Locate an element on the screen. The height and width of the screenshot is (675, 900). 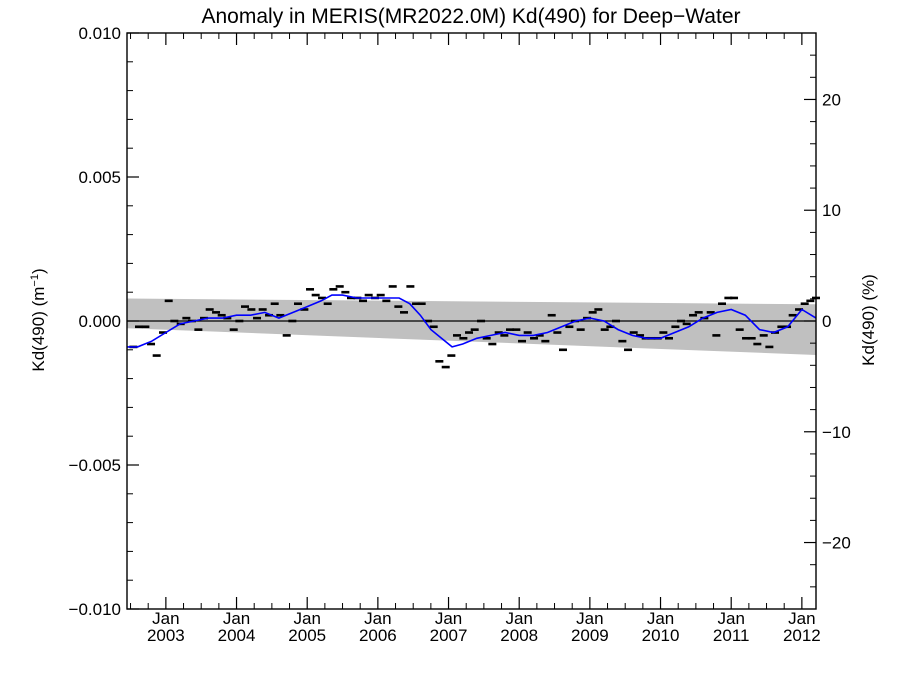
y-axis-left: 0.010 0.005 0.000 −0.005 −0.010 is located at coordinates (104, 321).